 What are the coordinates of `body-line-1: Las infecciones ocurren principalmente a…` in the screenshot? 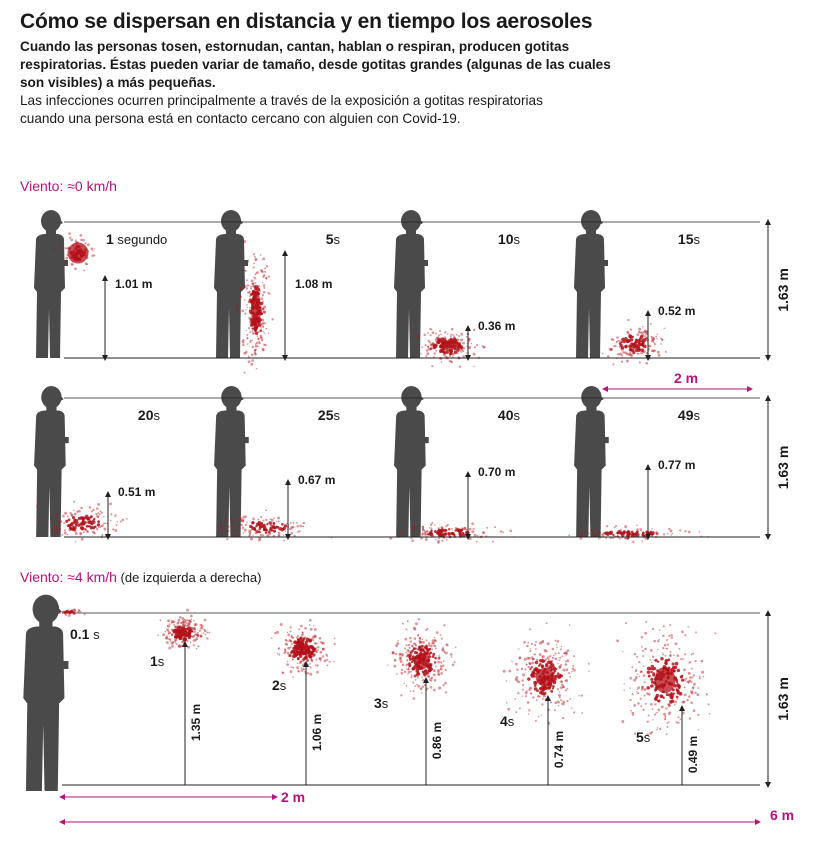 It's located at (281, 100).